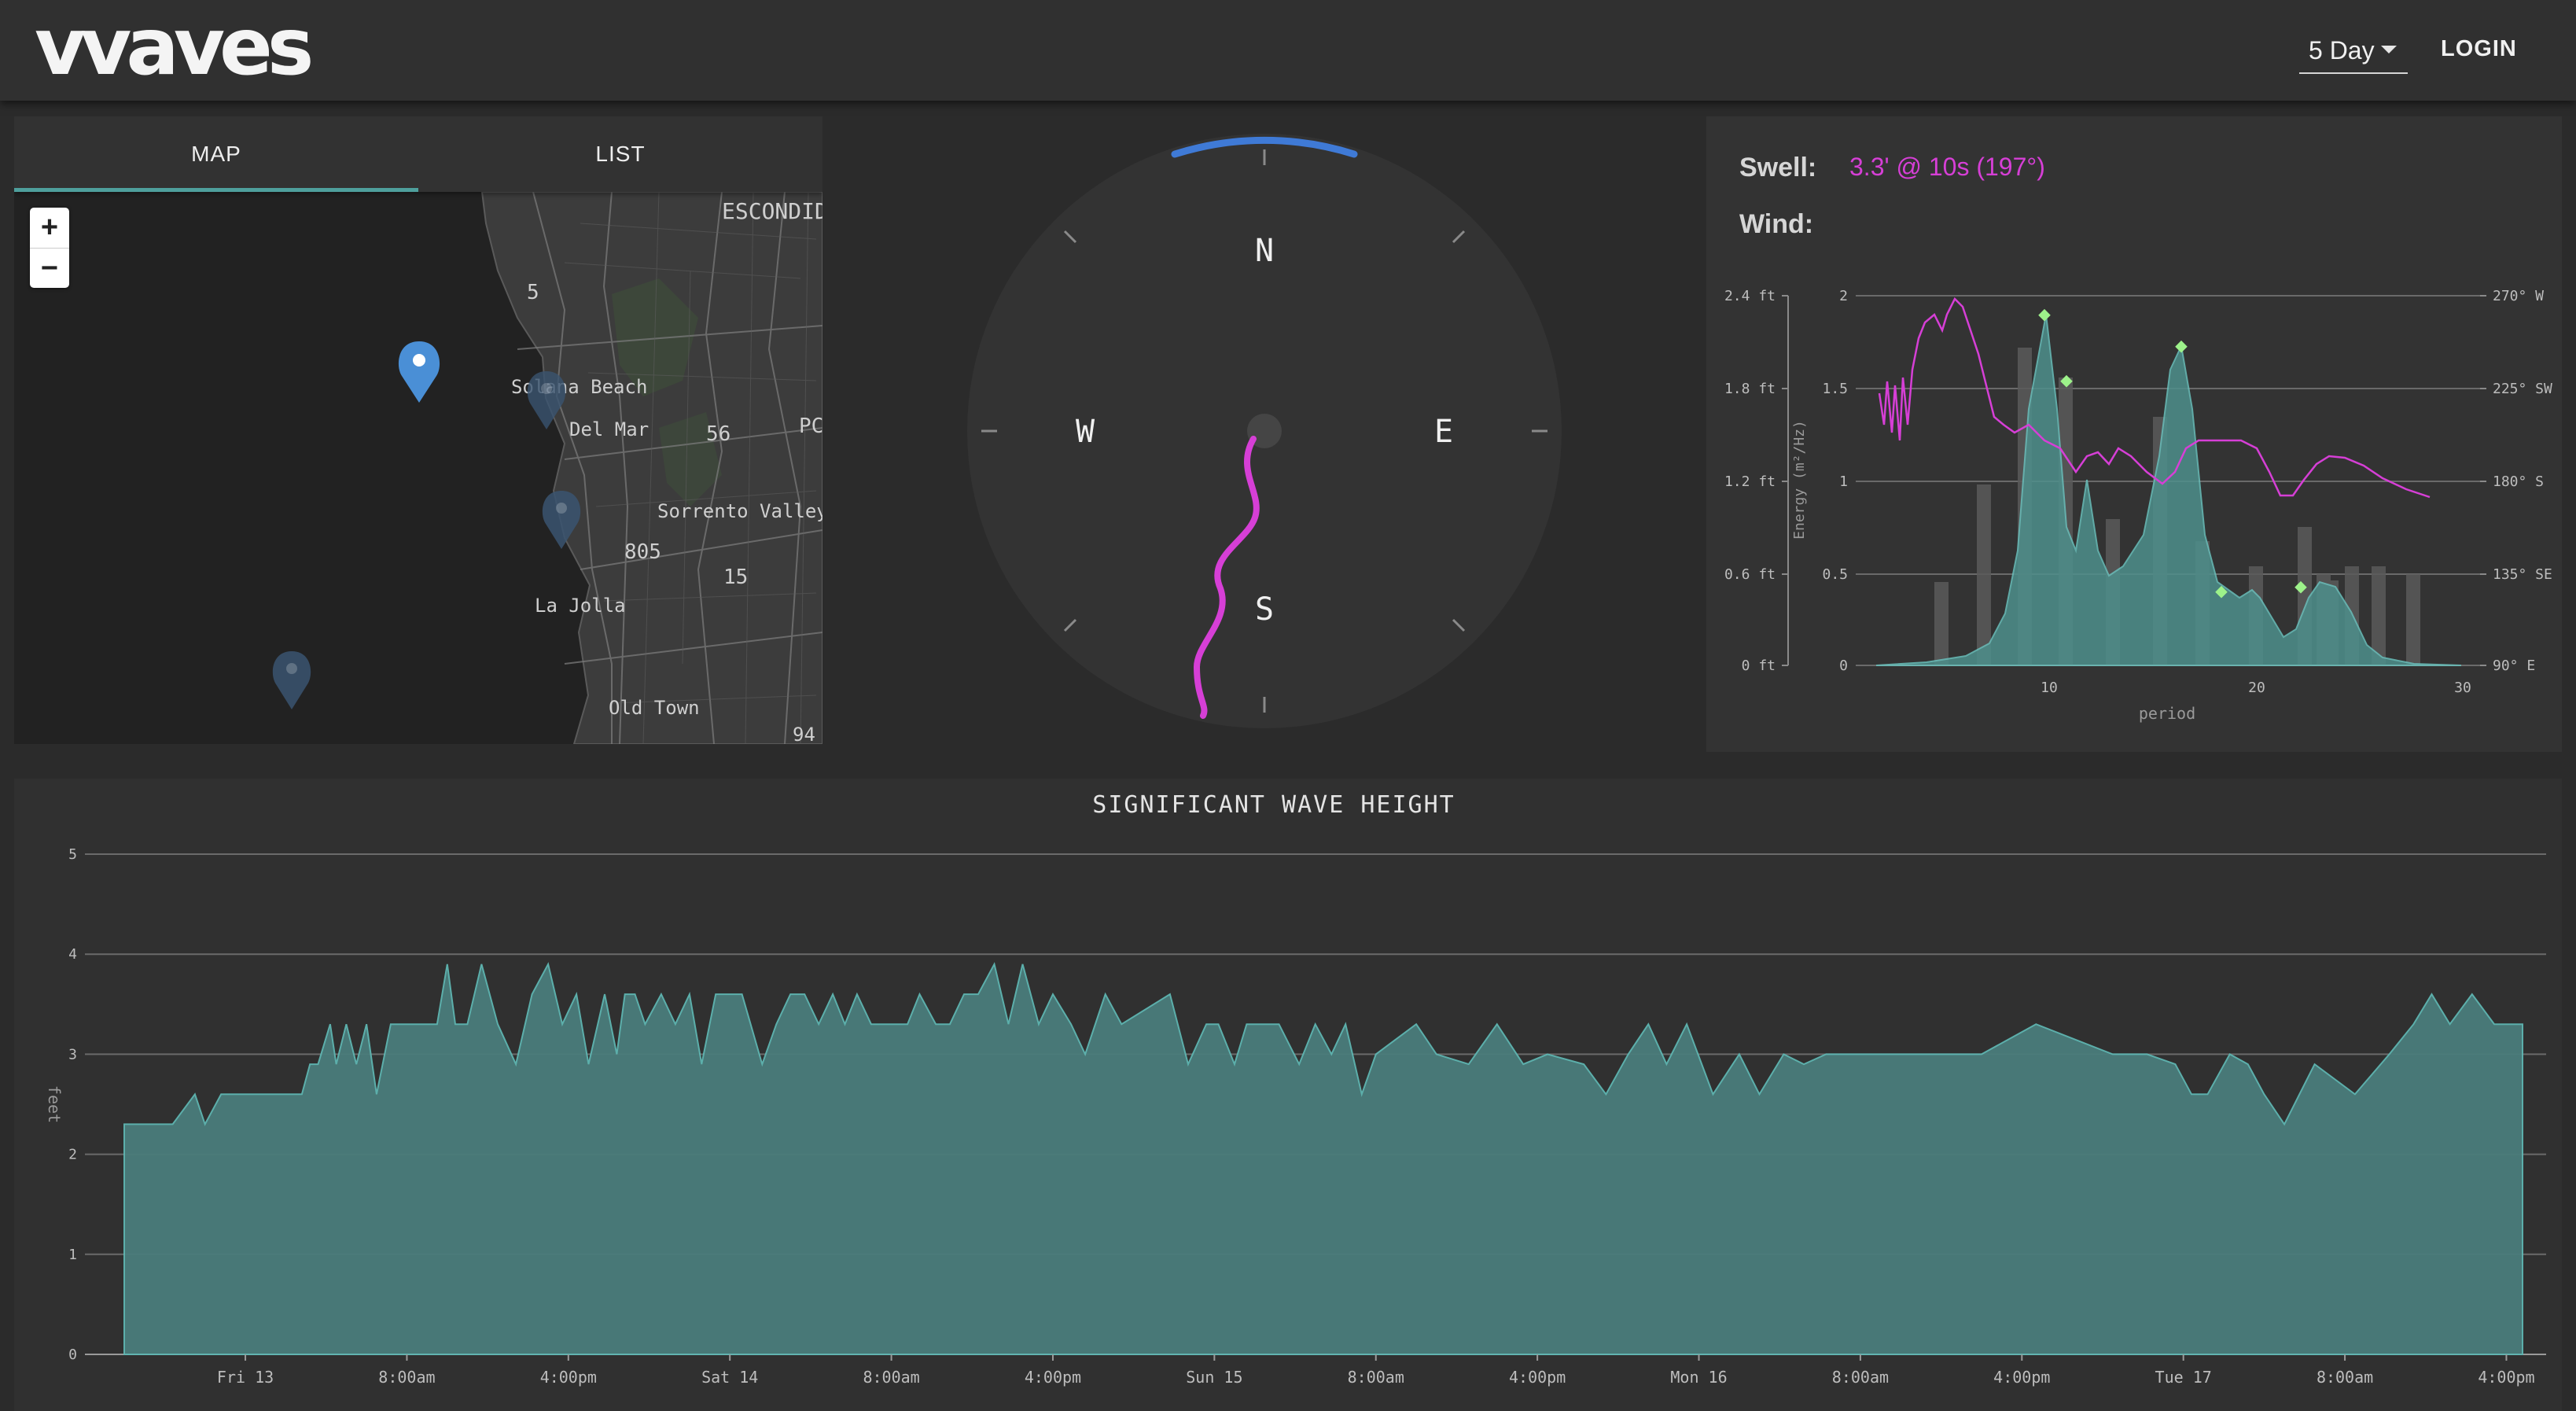  I want to click on swell-direction-line, so click(1226, 577).